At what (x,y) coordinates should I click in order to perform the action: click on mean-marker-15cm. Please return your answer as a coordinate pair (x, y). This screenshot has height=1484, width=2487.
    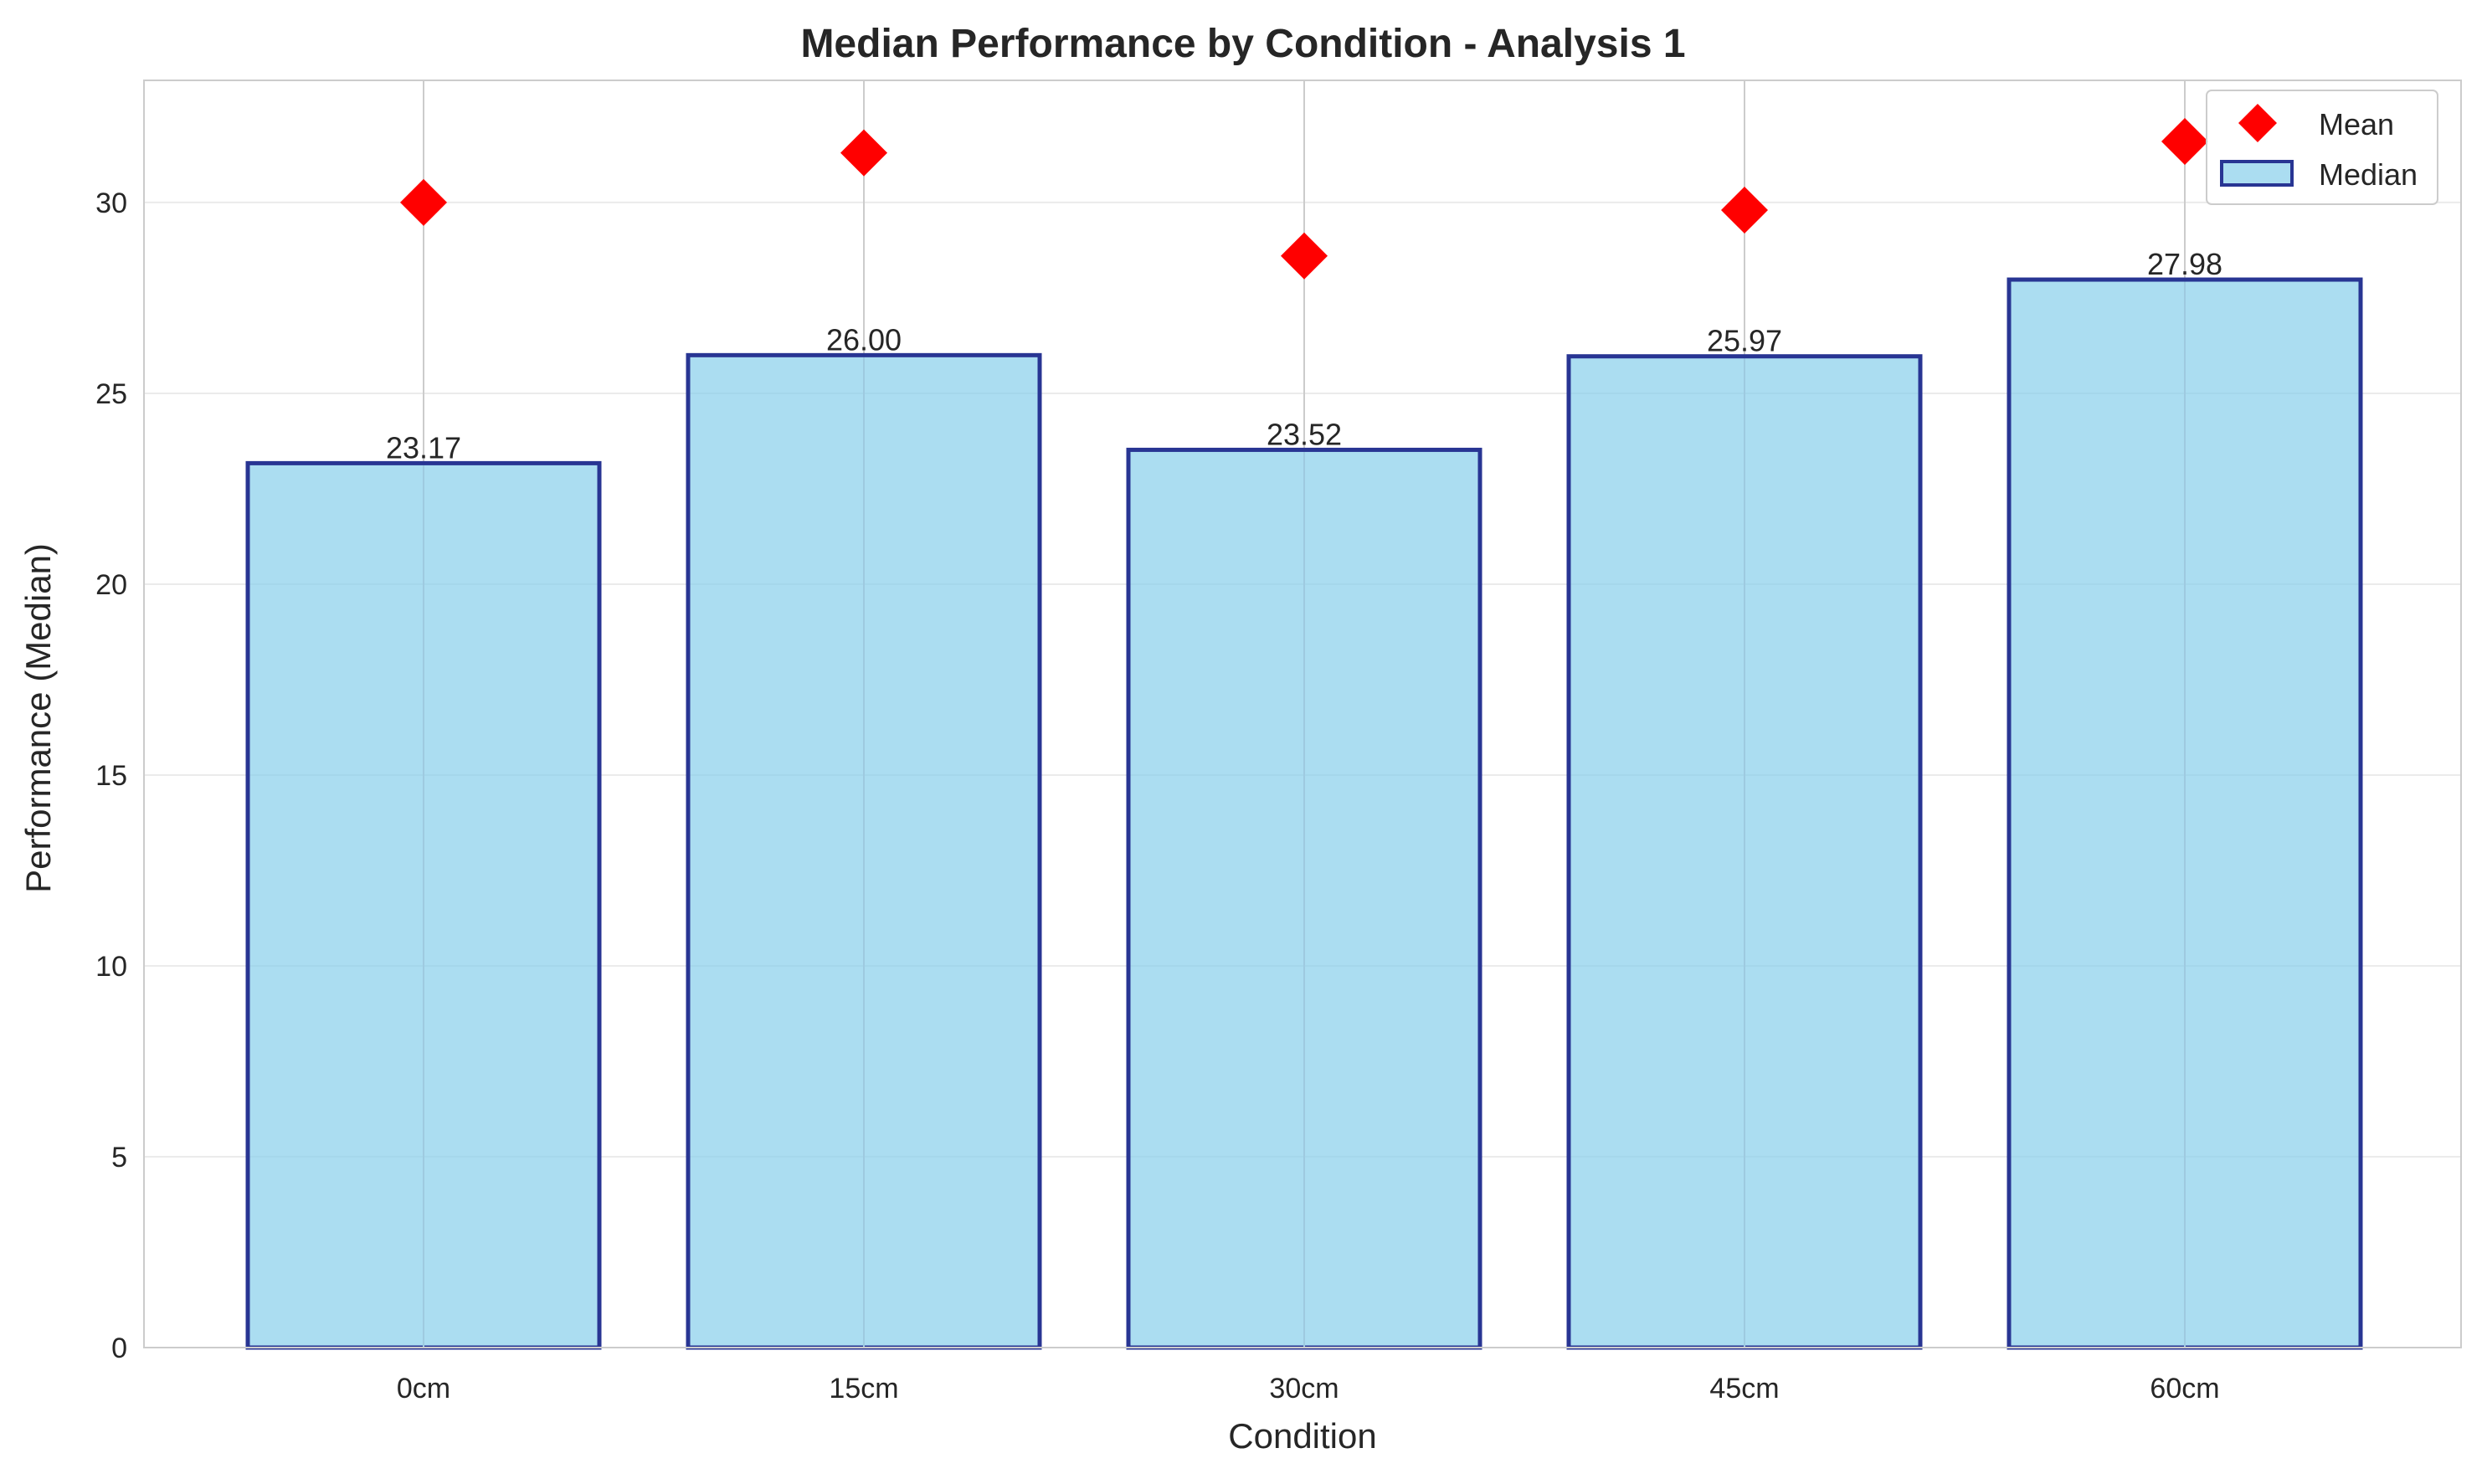
    Looking at the image, I should click on (863, 153).